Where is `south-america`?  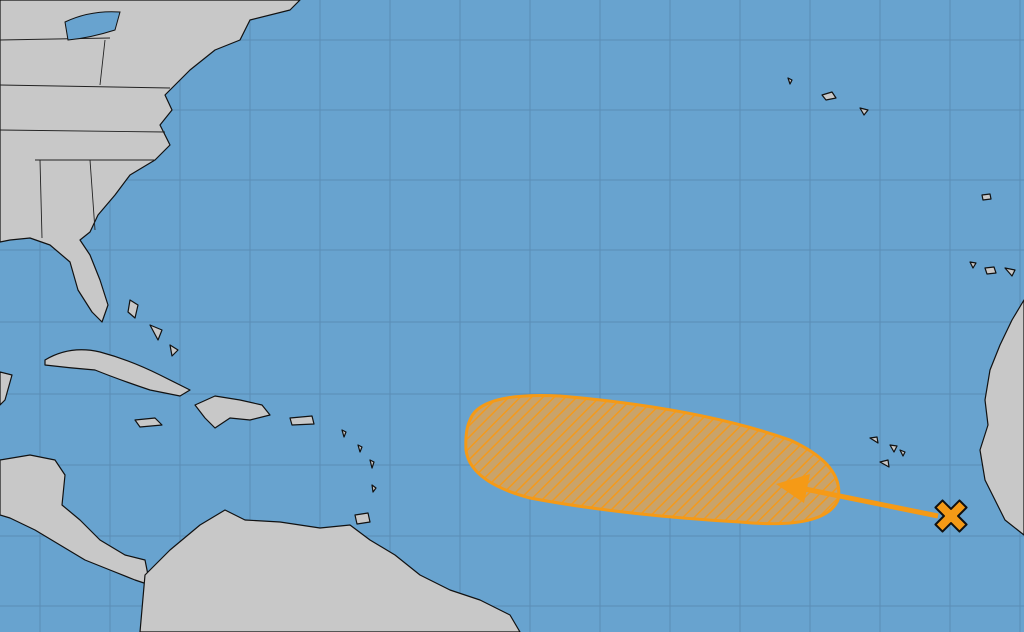
south-america is located at coordinates (330, 570).